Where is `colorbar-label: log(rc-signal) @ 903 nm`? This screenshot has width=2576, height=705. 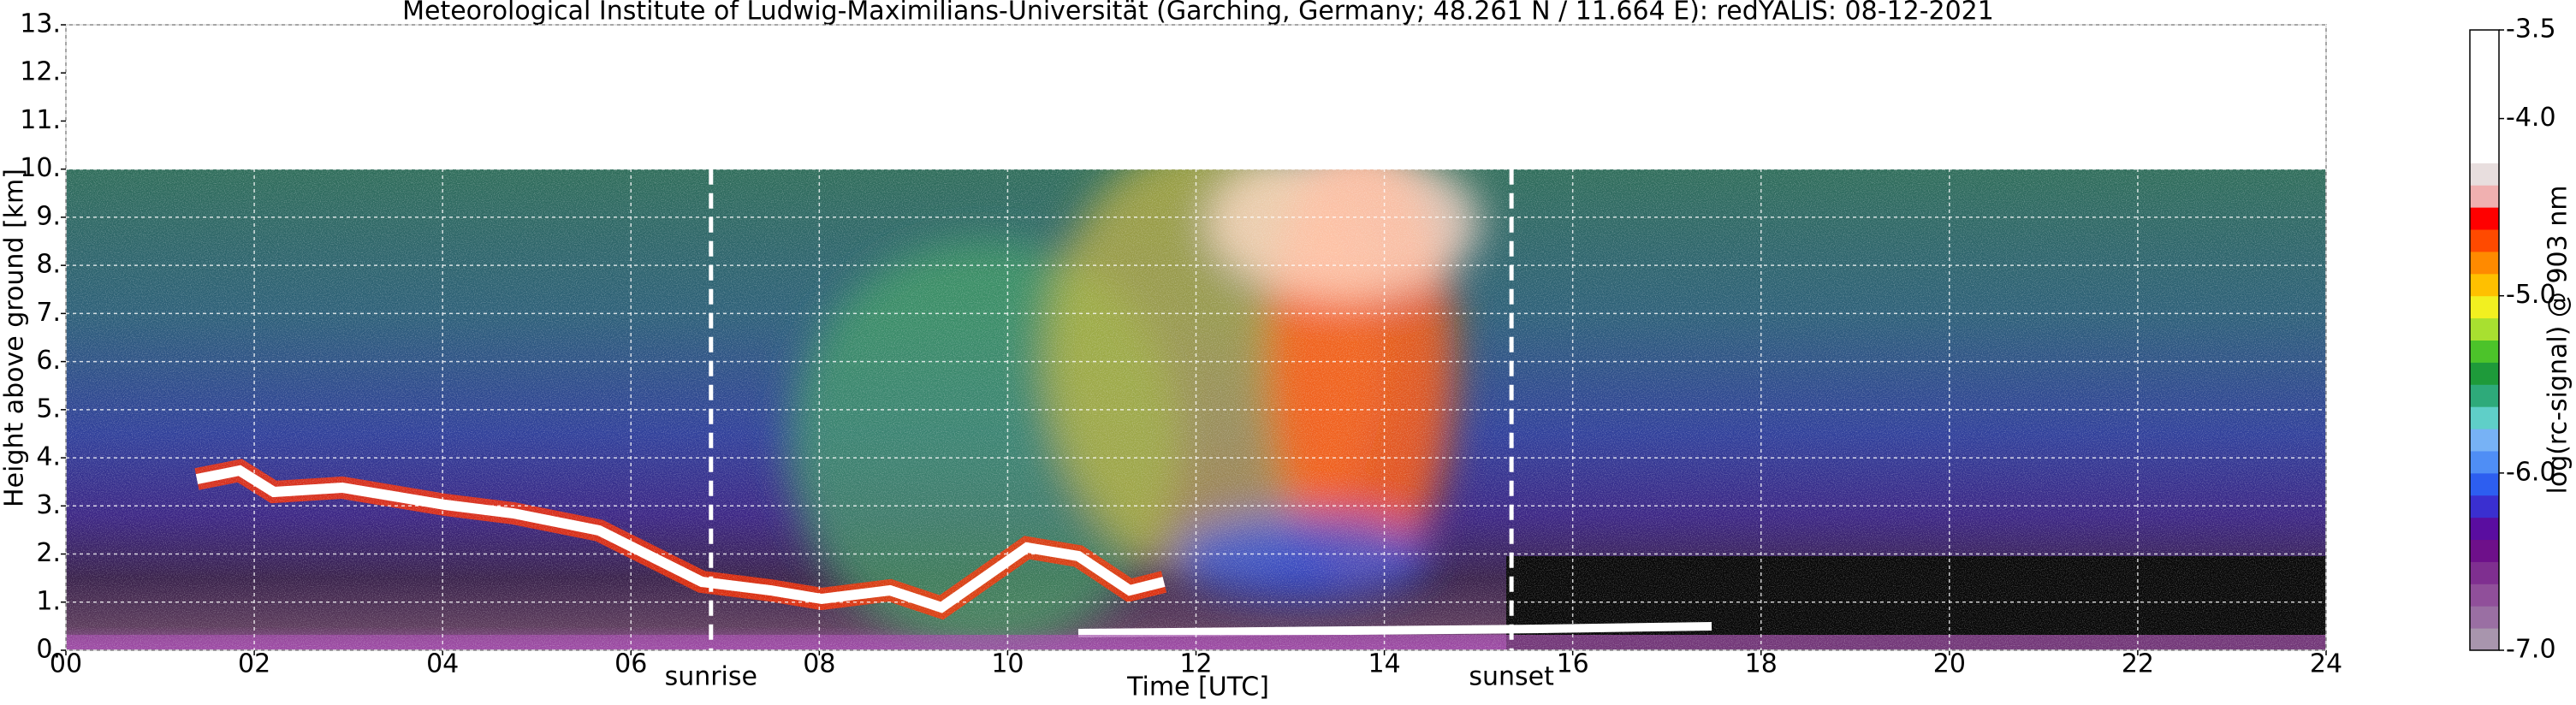 colorbar-label: log(rc-signal) @ 903 nm is located at coordinates (2558, 340).